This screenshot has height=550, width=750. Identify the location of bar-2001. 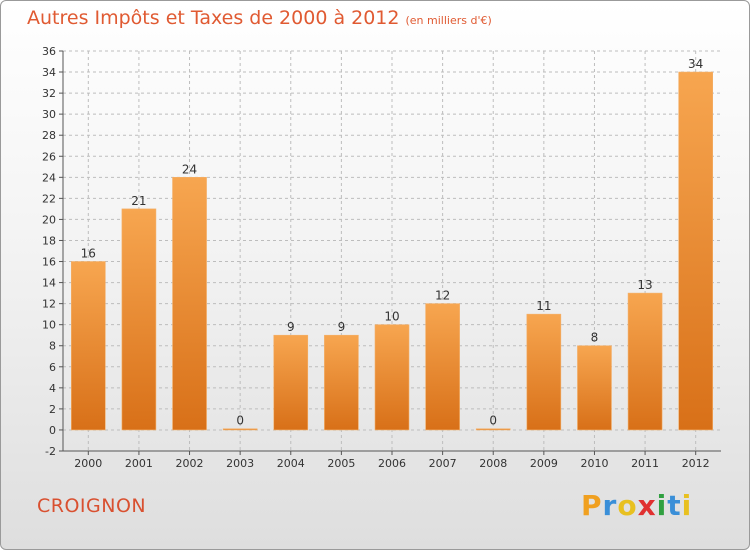
(139, 319).